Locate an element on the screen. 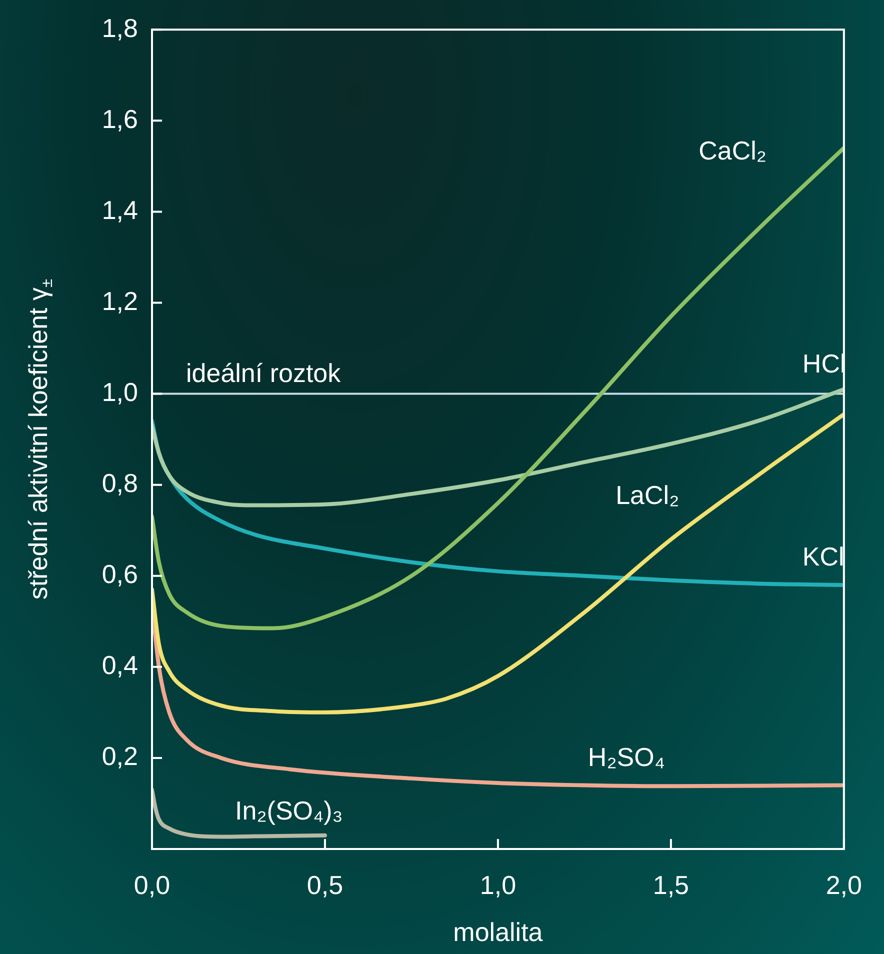  line-series is located at coordinates (498, 447).